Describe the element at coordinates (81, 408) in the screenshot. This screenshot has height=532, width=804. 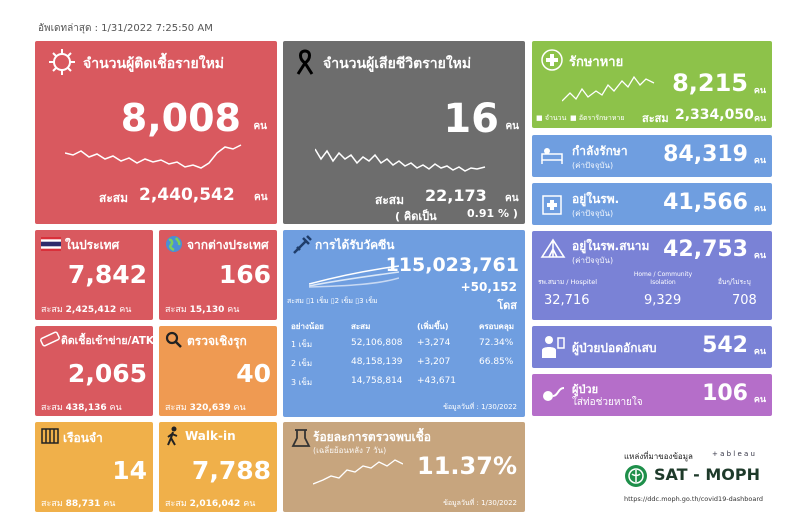
I see `atk-accum: สะสม 438,136 คน` at that location.